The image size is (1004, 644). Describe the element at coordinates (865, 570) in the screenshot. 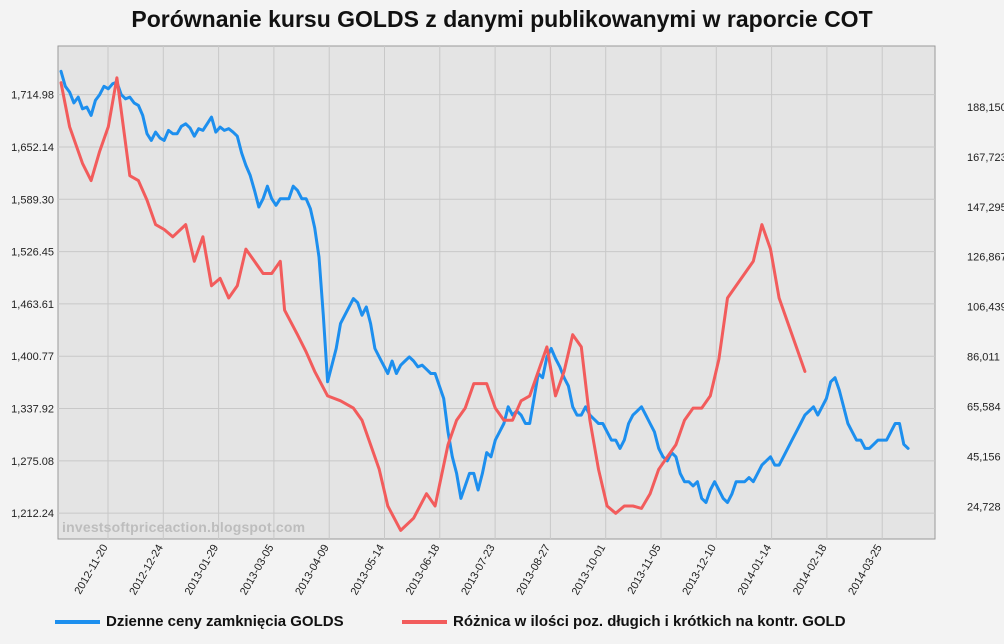

I see `x-tick-label: 2014-03-25` at that location.